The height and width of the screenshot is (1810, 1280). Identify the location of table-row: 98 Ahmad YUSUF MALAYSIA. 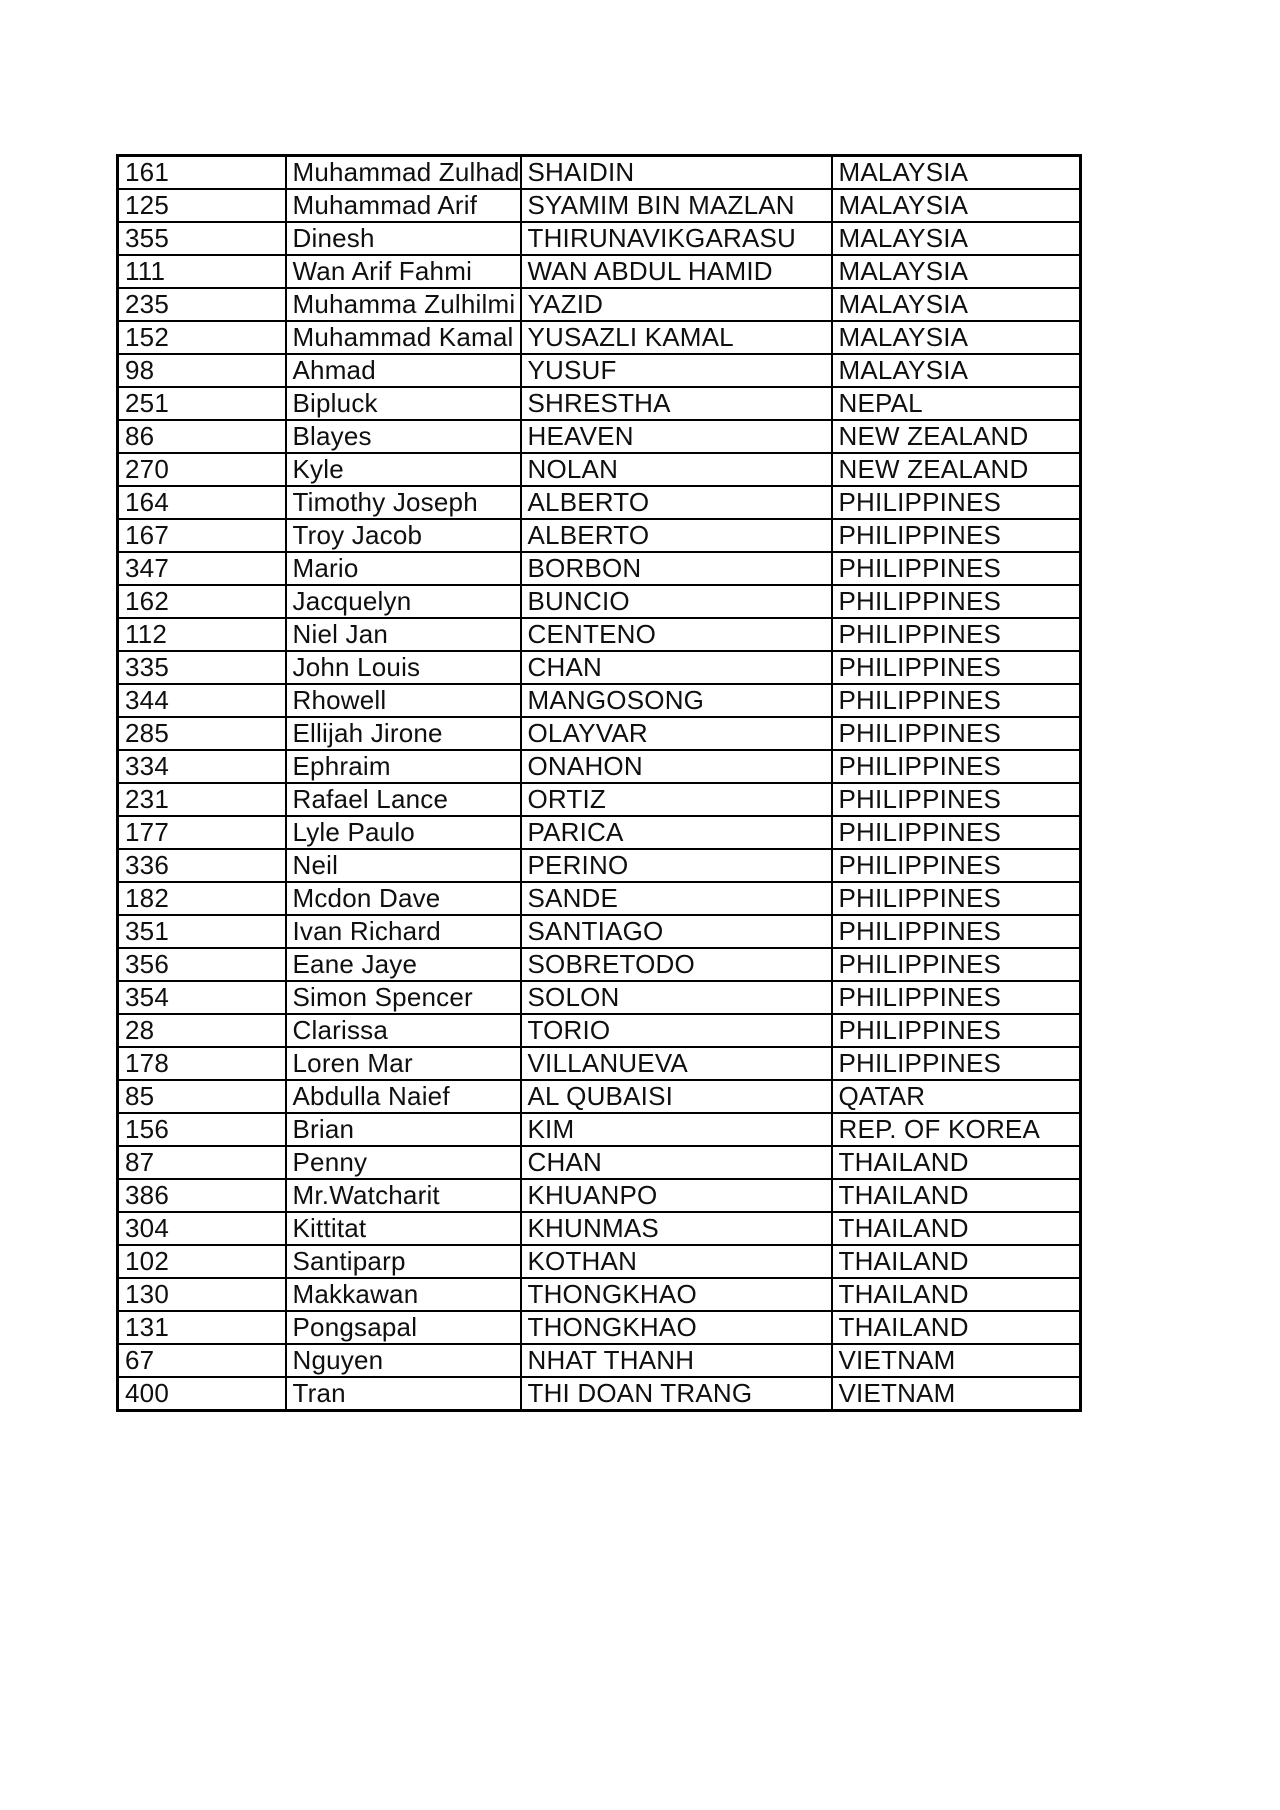
(599, 370).